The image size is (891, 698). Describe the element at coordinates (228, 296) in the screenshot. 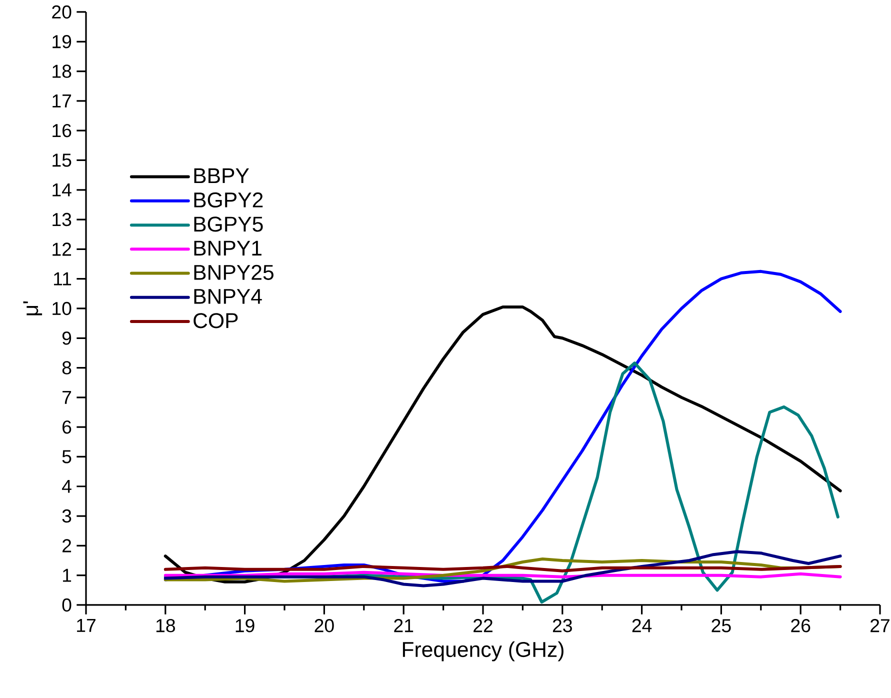

I see `legend-label: BNPY4` at that location.